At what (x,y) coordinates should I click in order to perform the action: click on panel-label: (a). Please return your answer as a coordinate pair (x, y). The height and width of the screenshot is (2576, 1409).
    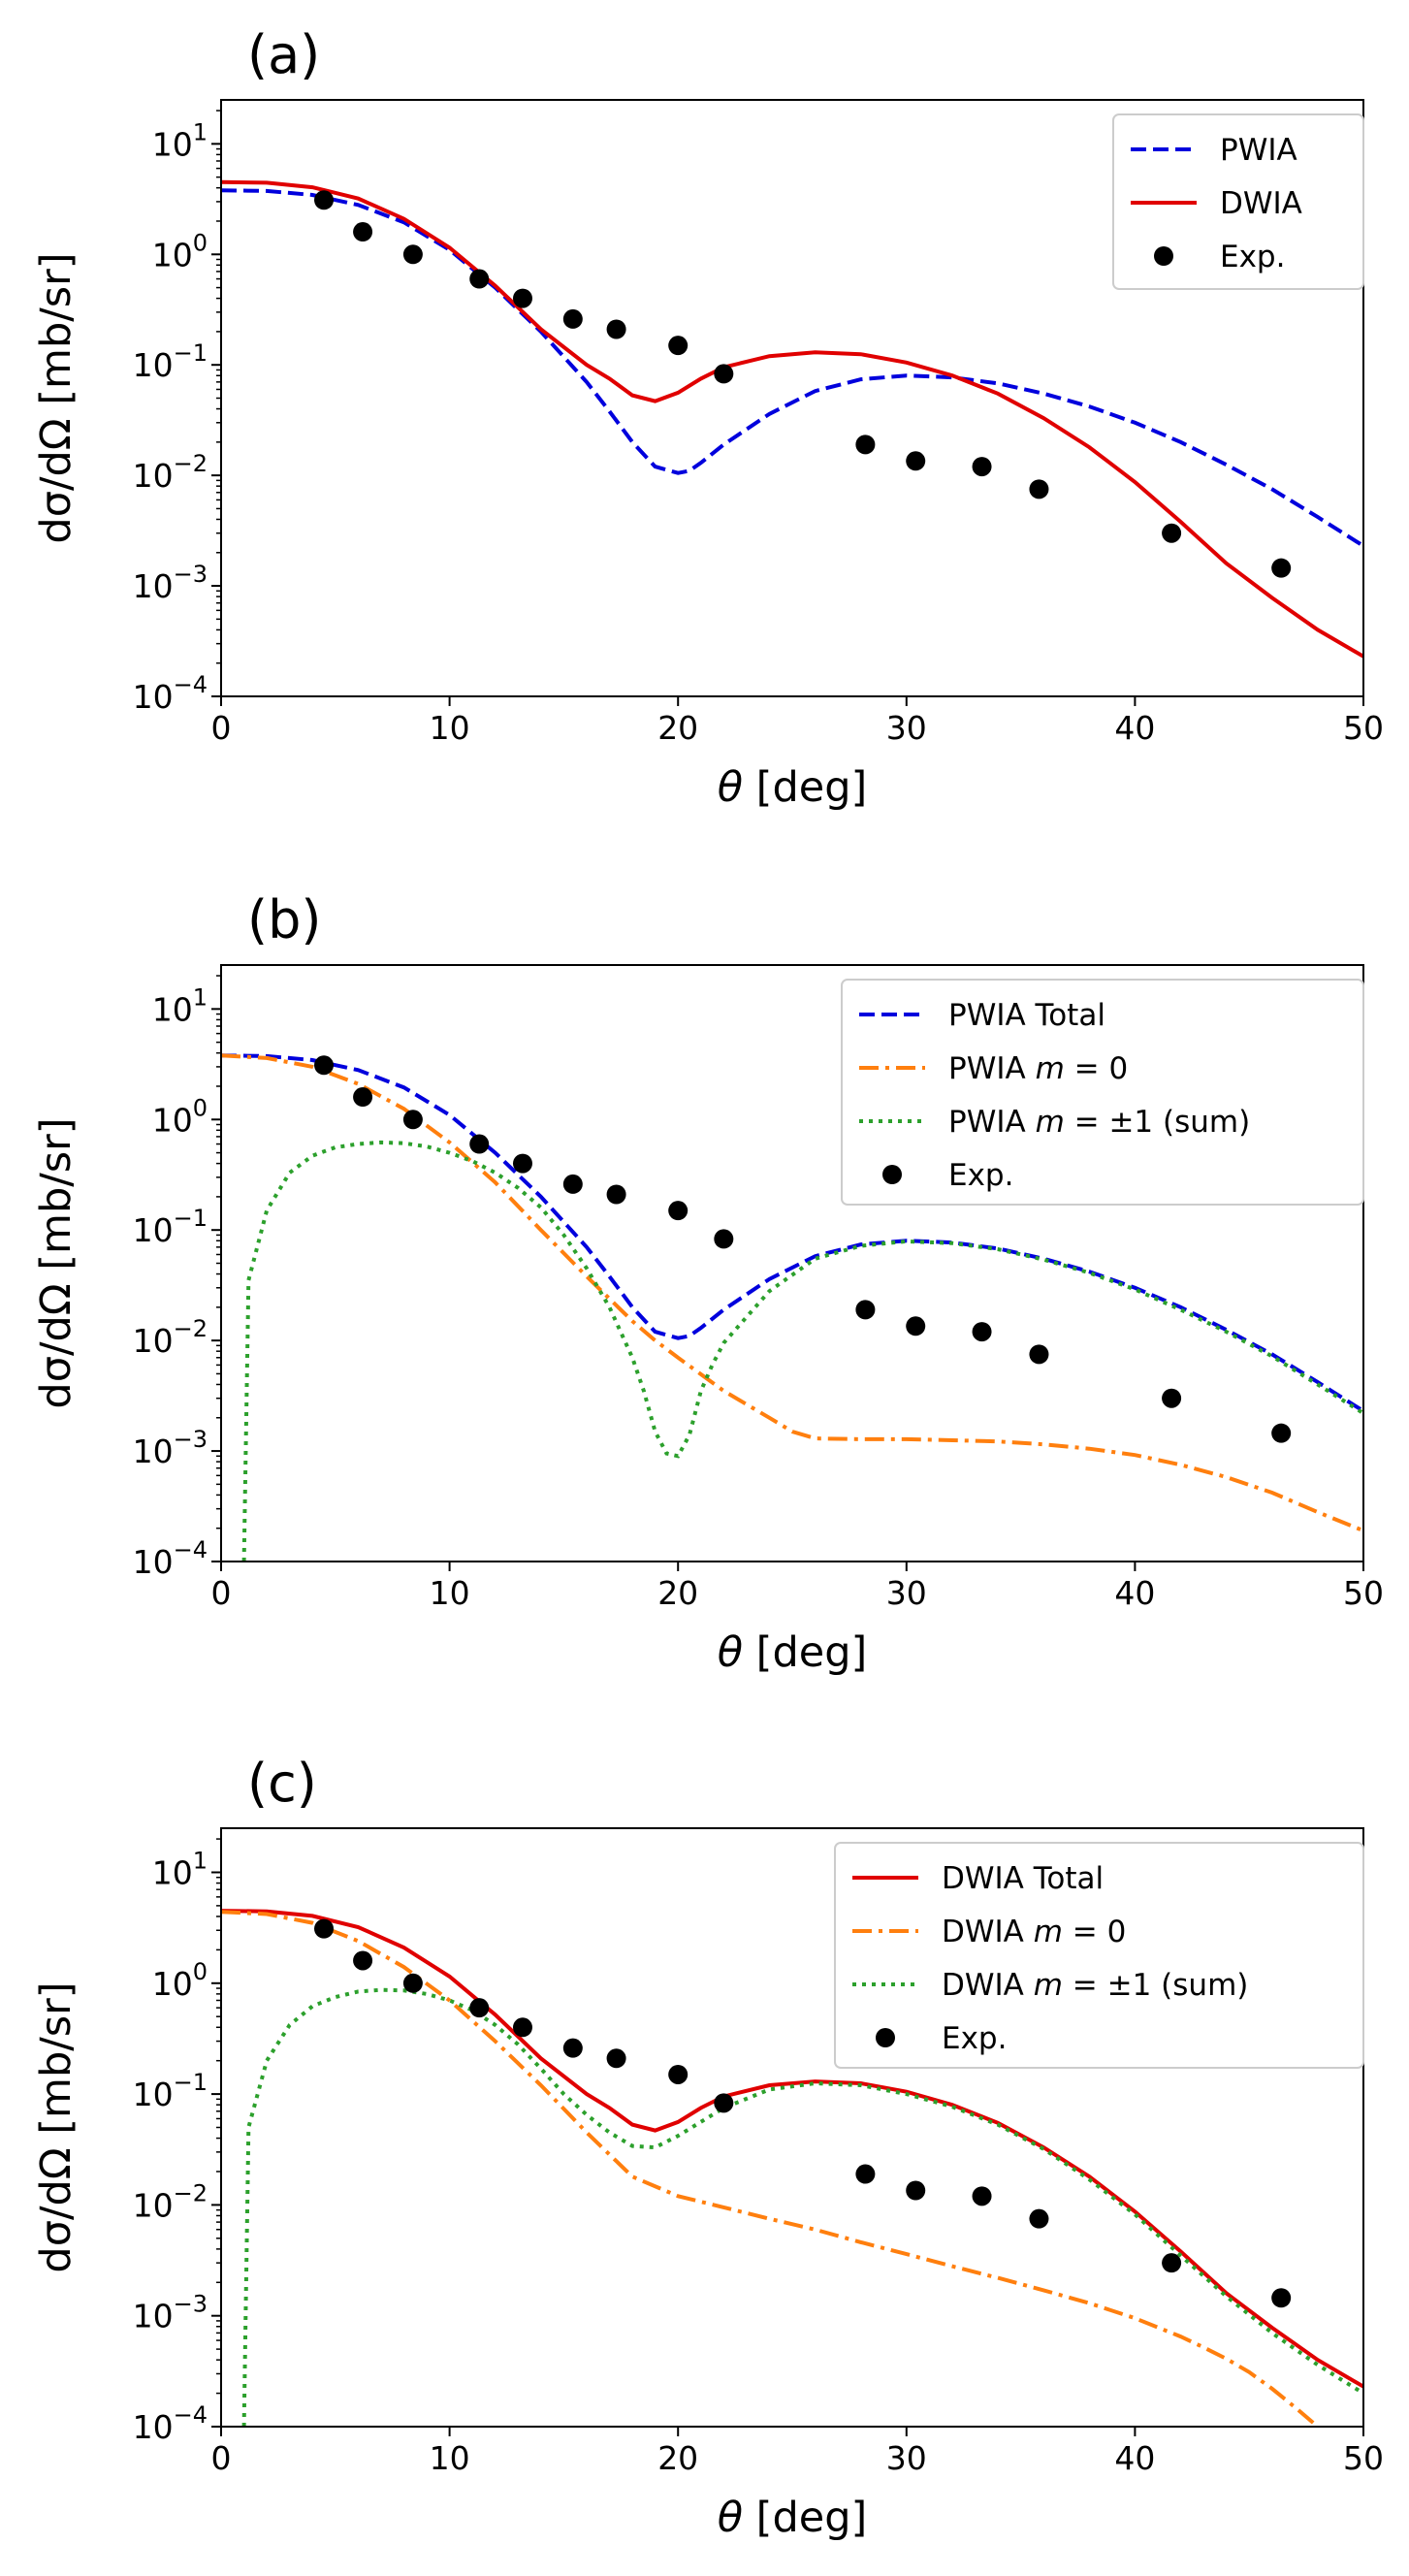
    Looking at the image, I should click on (284, 54).